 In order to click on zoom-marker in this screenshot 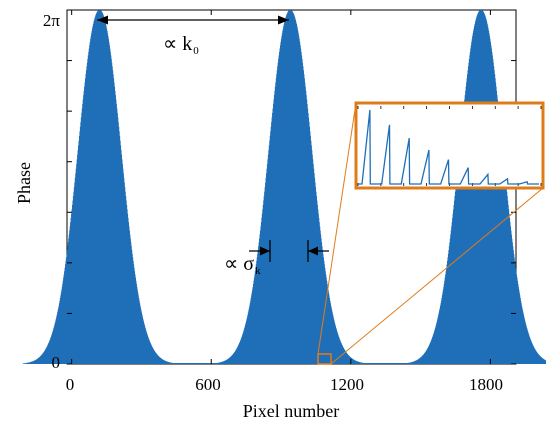, I will do `click(324, 359)`.